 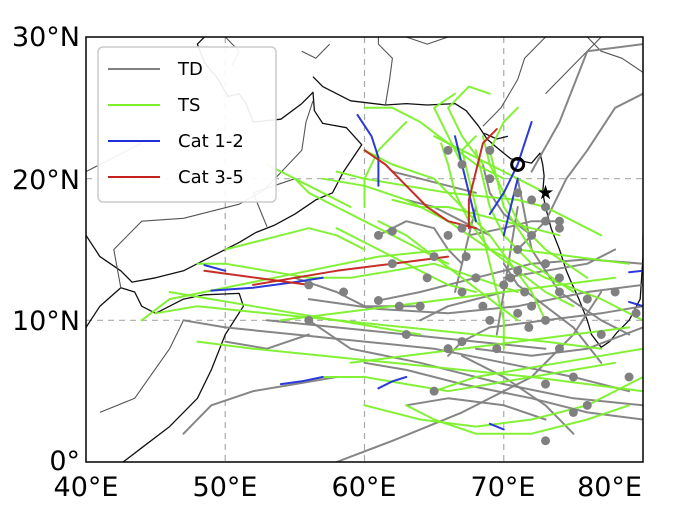 I want to click on lat-tick-label-0: 0°, so click(x=64, y=461).